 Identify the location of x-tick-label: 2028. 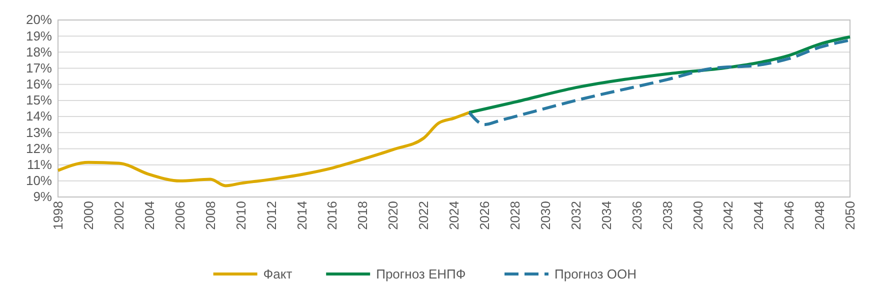
(514, 215).